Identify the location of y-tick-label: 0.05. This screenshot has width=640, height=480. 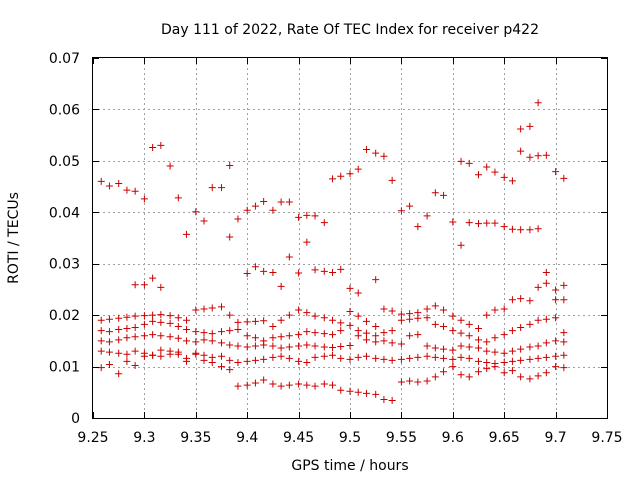
(64, 162).